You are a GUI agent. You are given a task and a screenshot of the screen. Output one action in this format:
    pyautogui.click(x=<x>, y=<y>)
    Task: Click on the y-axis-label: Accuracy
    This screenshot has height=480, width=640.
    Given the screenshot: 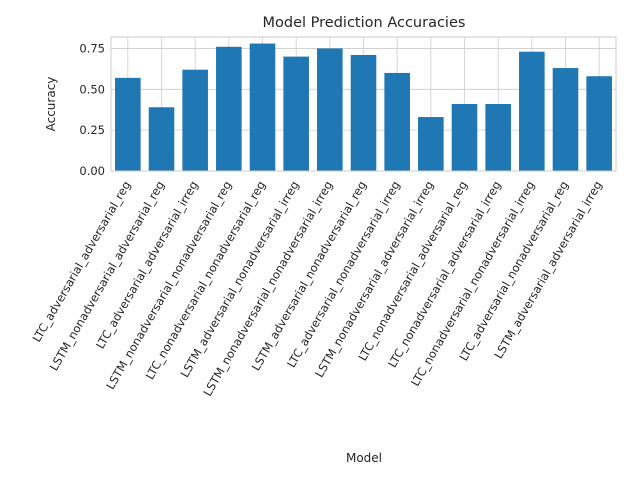 What is the action you would take?
    pyautogui.click(x=51, y=104)
    